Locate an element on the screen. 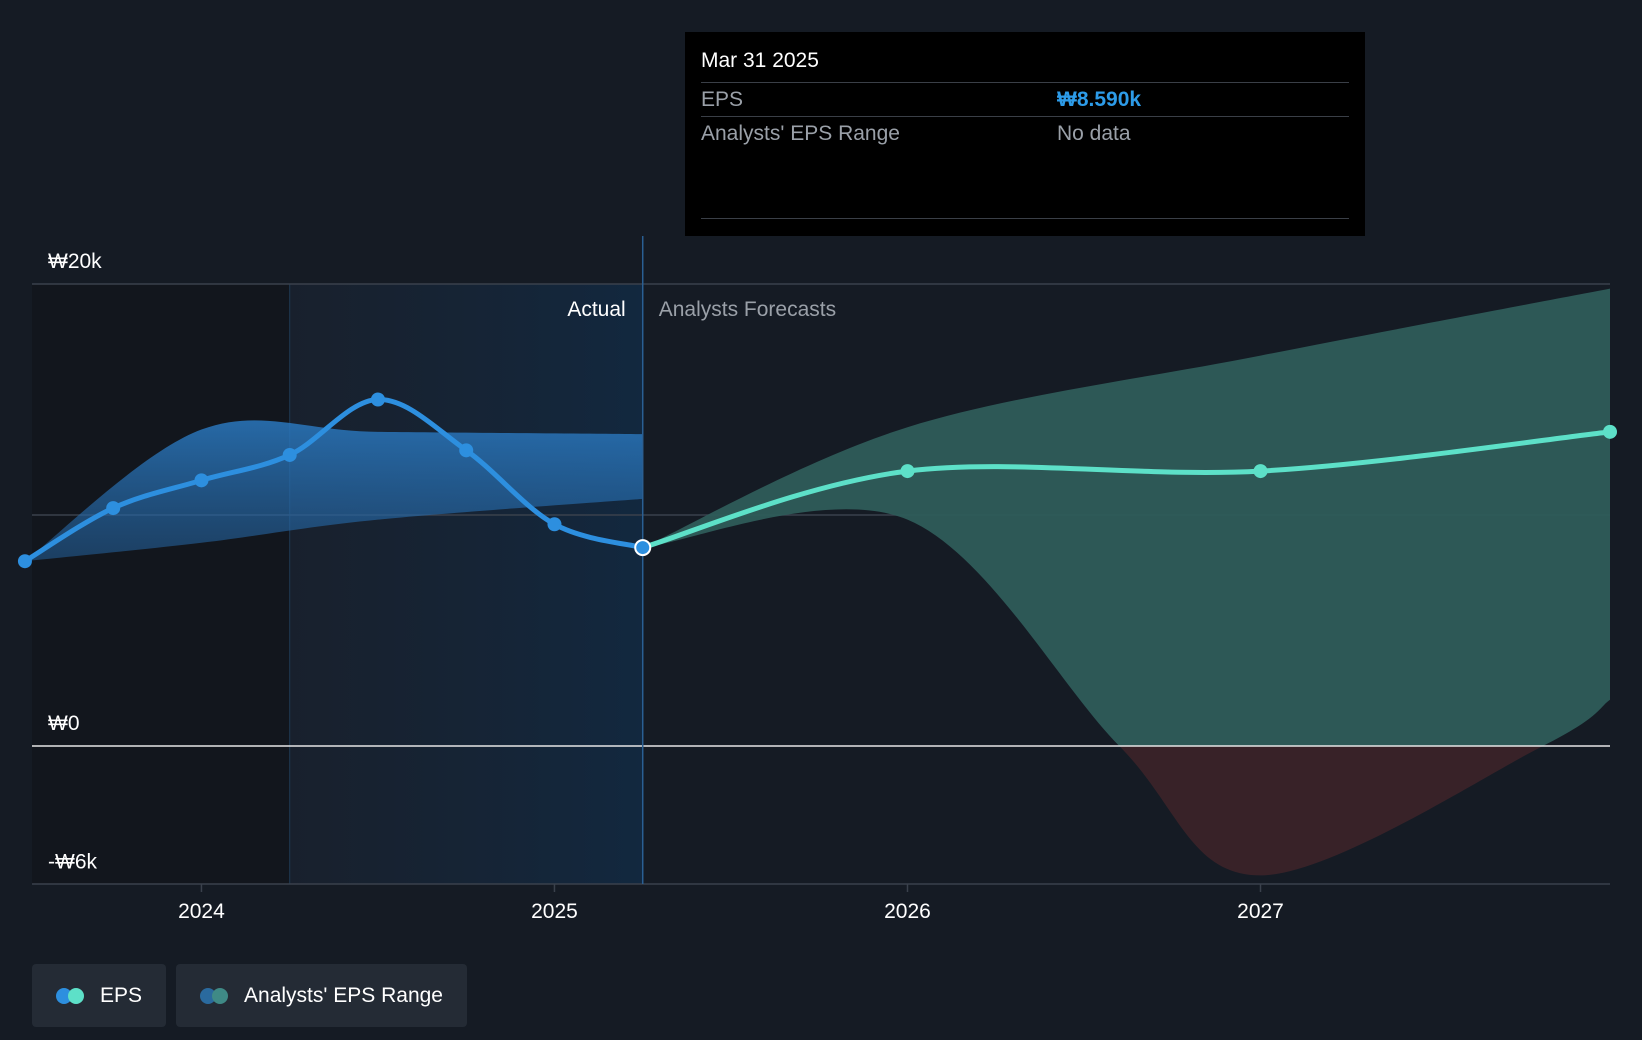 The width and height of the screenshot is (1642, 1040). past-region is located at coordinates (161, 584).